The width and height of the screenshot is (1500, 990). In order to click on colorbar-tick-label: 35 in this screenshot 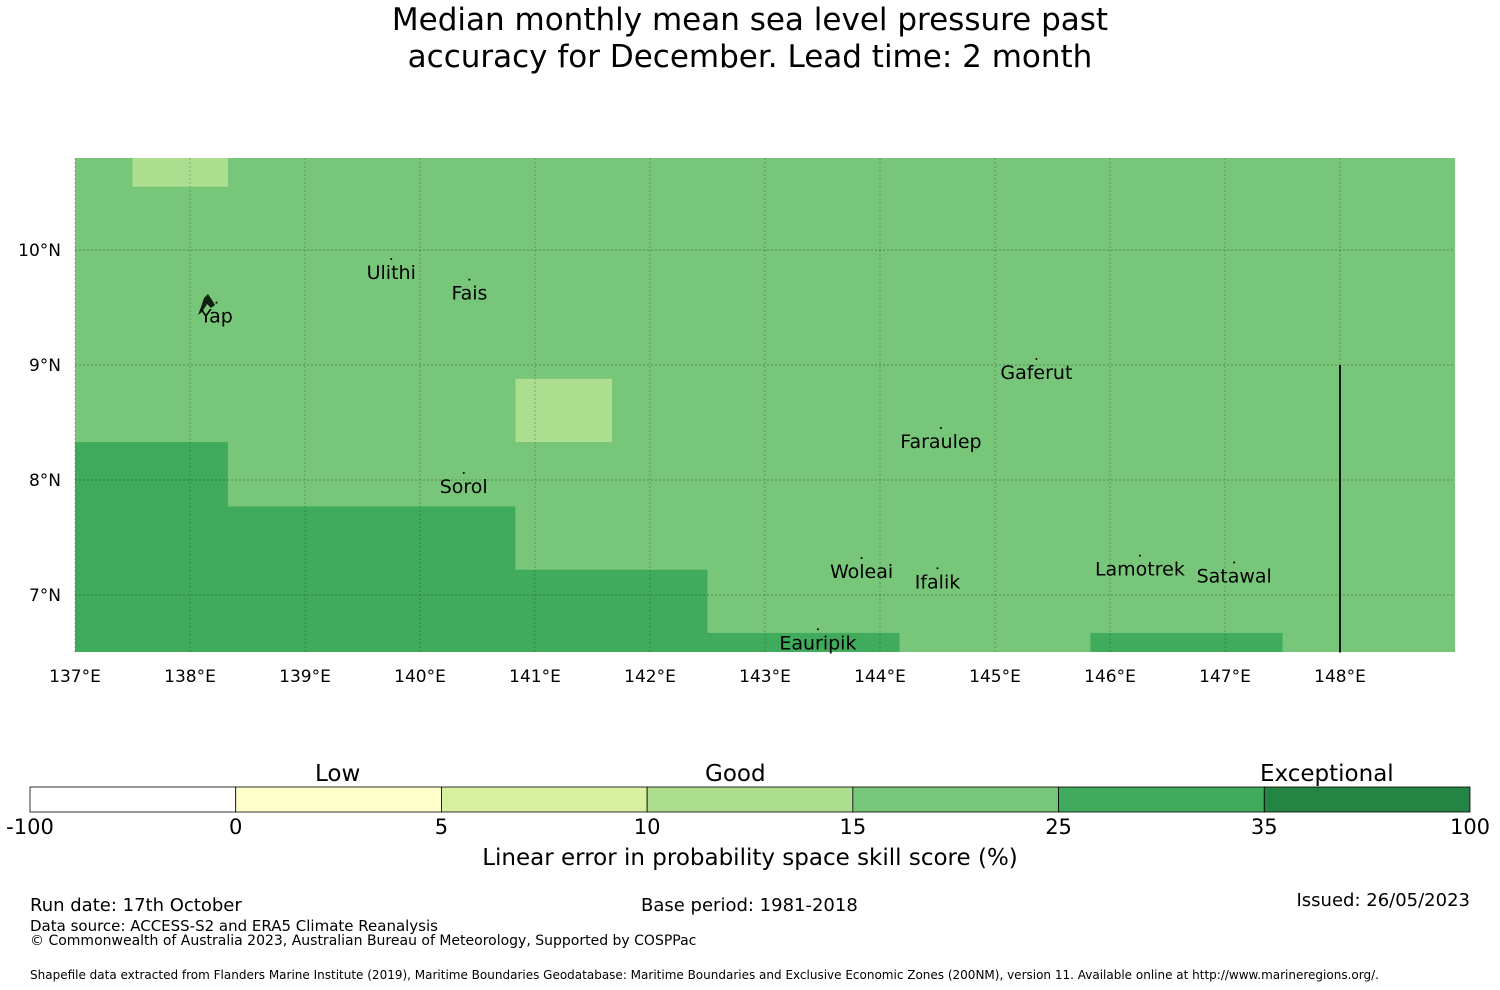, I will do `click(1264, 827)`.